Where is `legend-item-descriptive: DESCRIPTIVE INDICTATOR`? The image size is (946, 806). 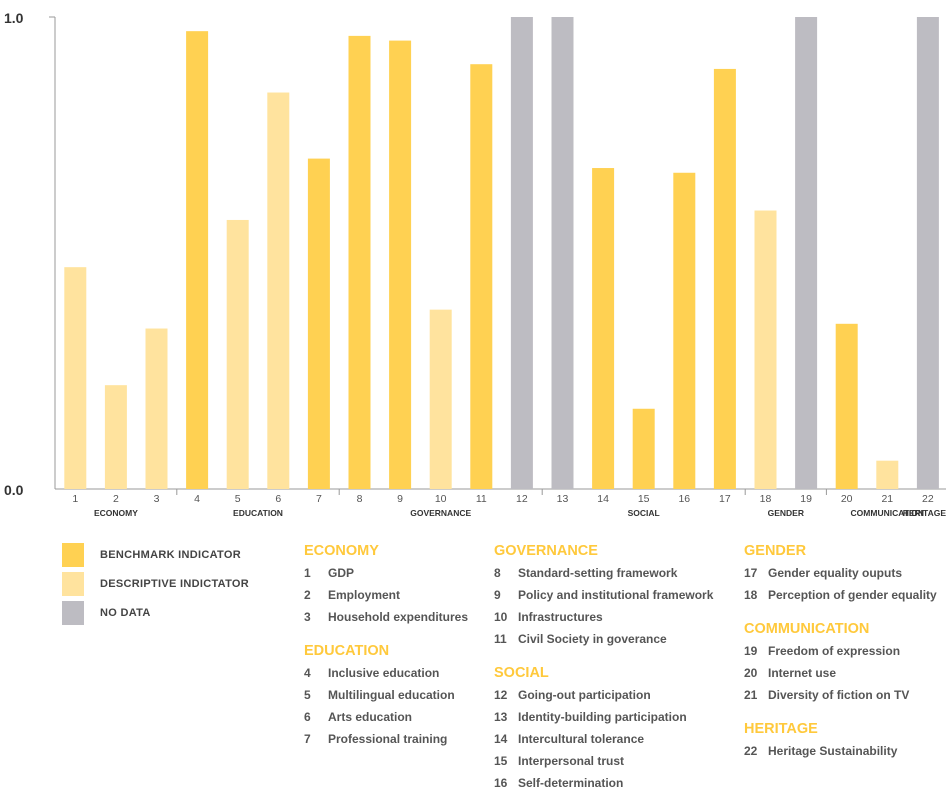
legend-item-descriptive: DESCRIPTIVE INDICTATOR is located at coordinates (155, 583).